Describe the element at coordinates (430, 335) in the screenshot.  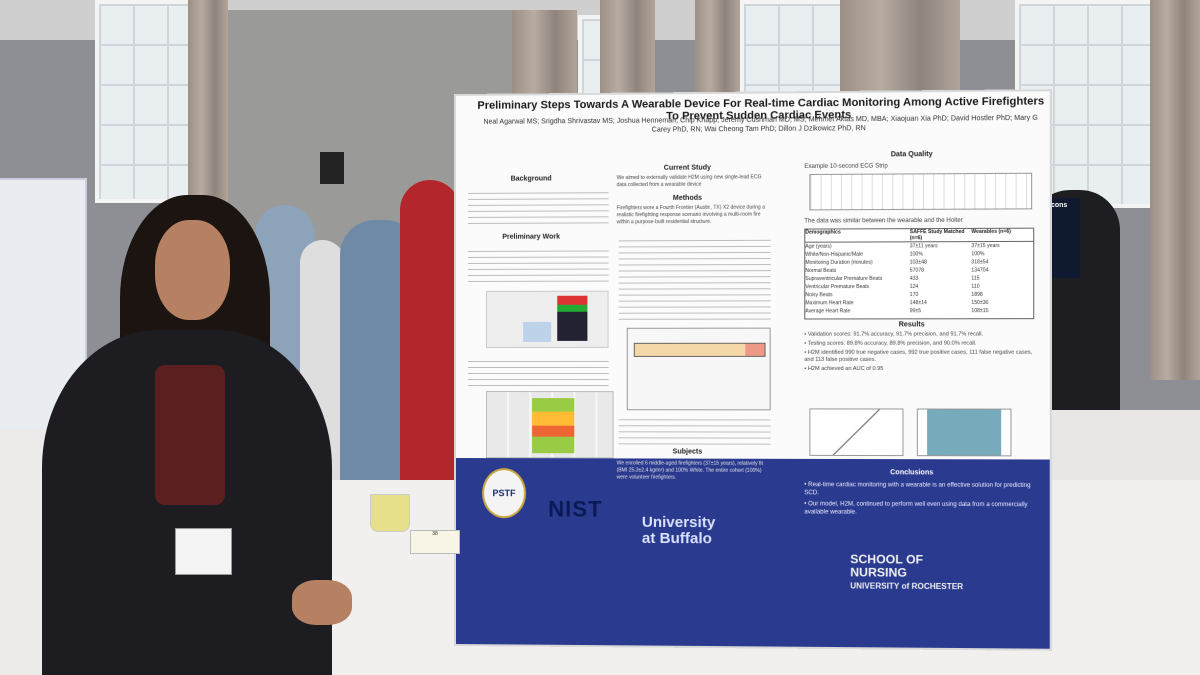
I see `background-person-red-jacket` at that location.